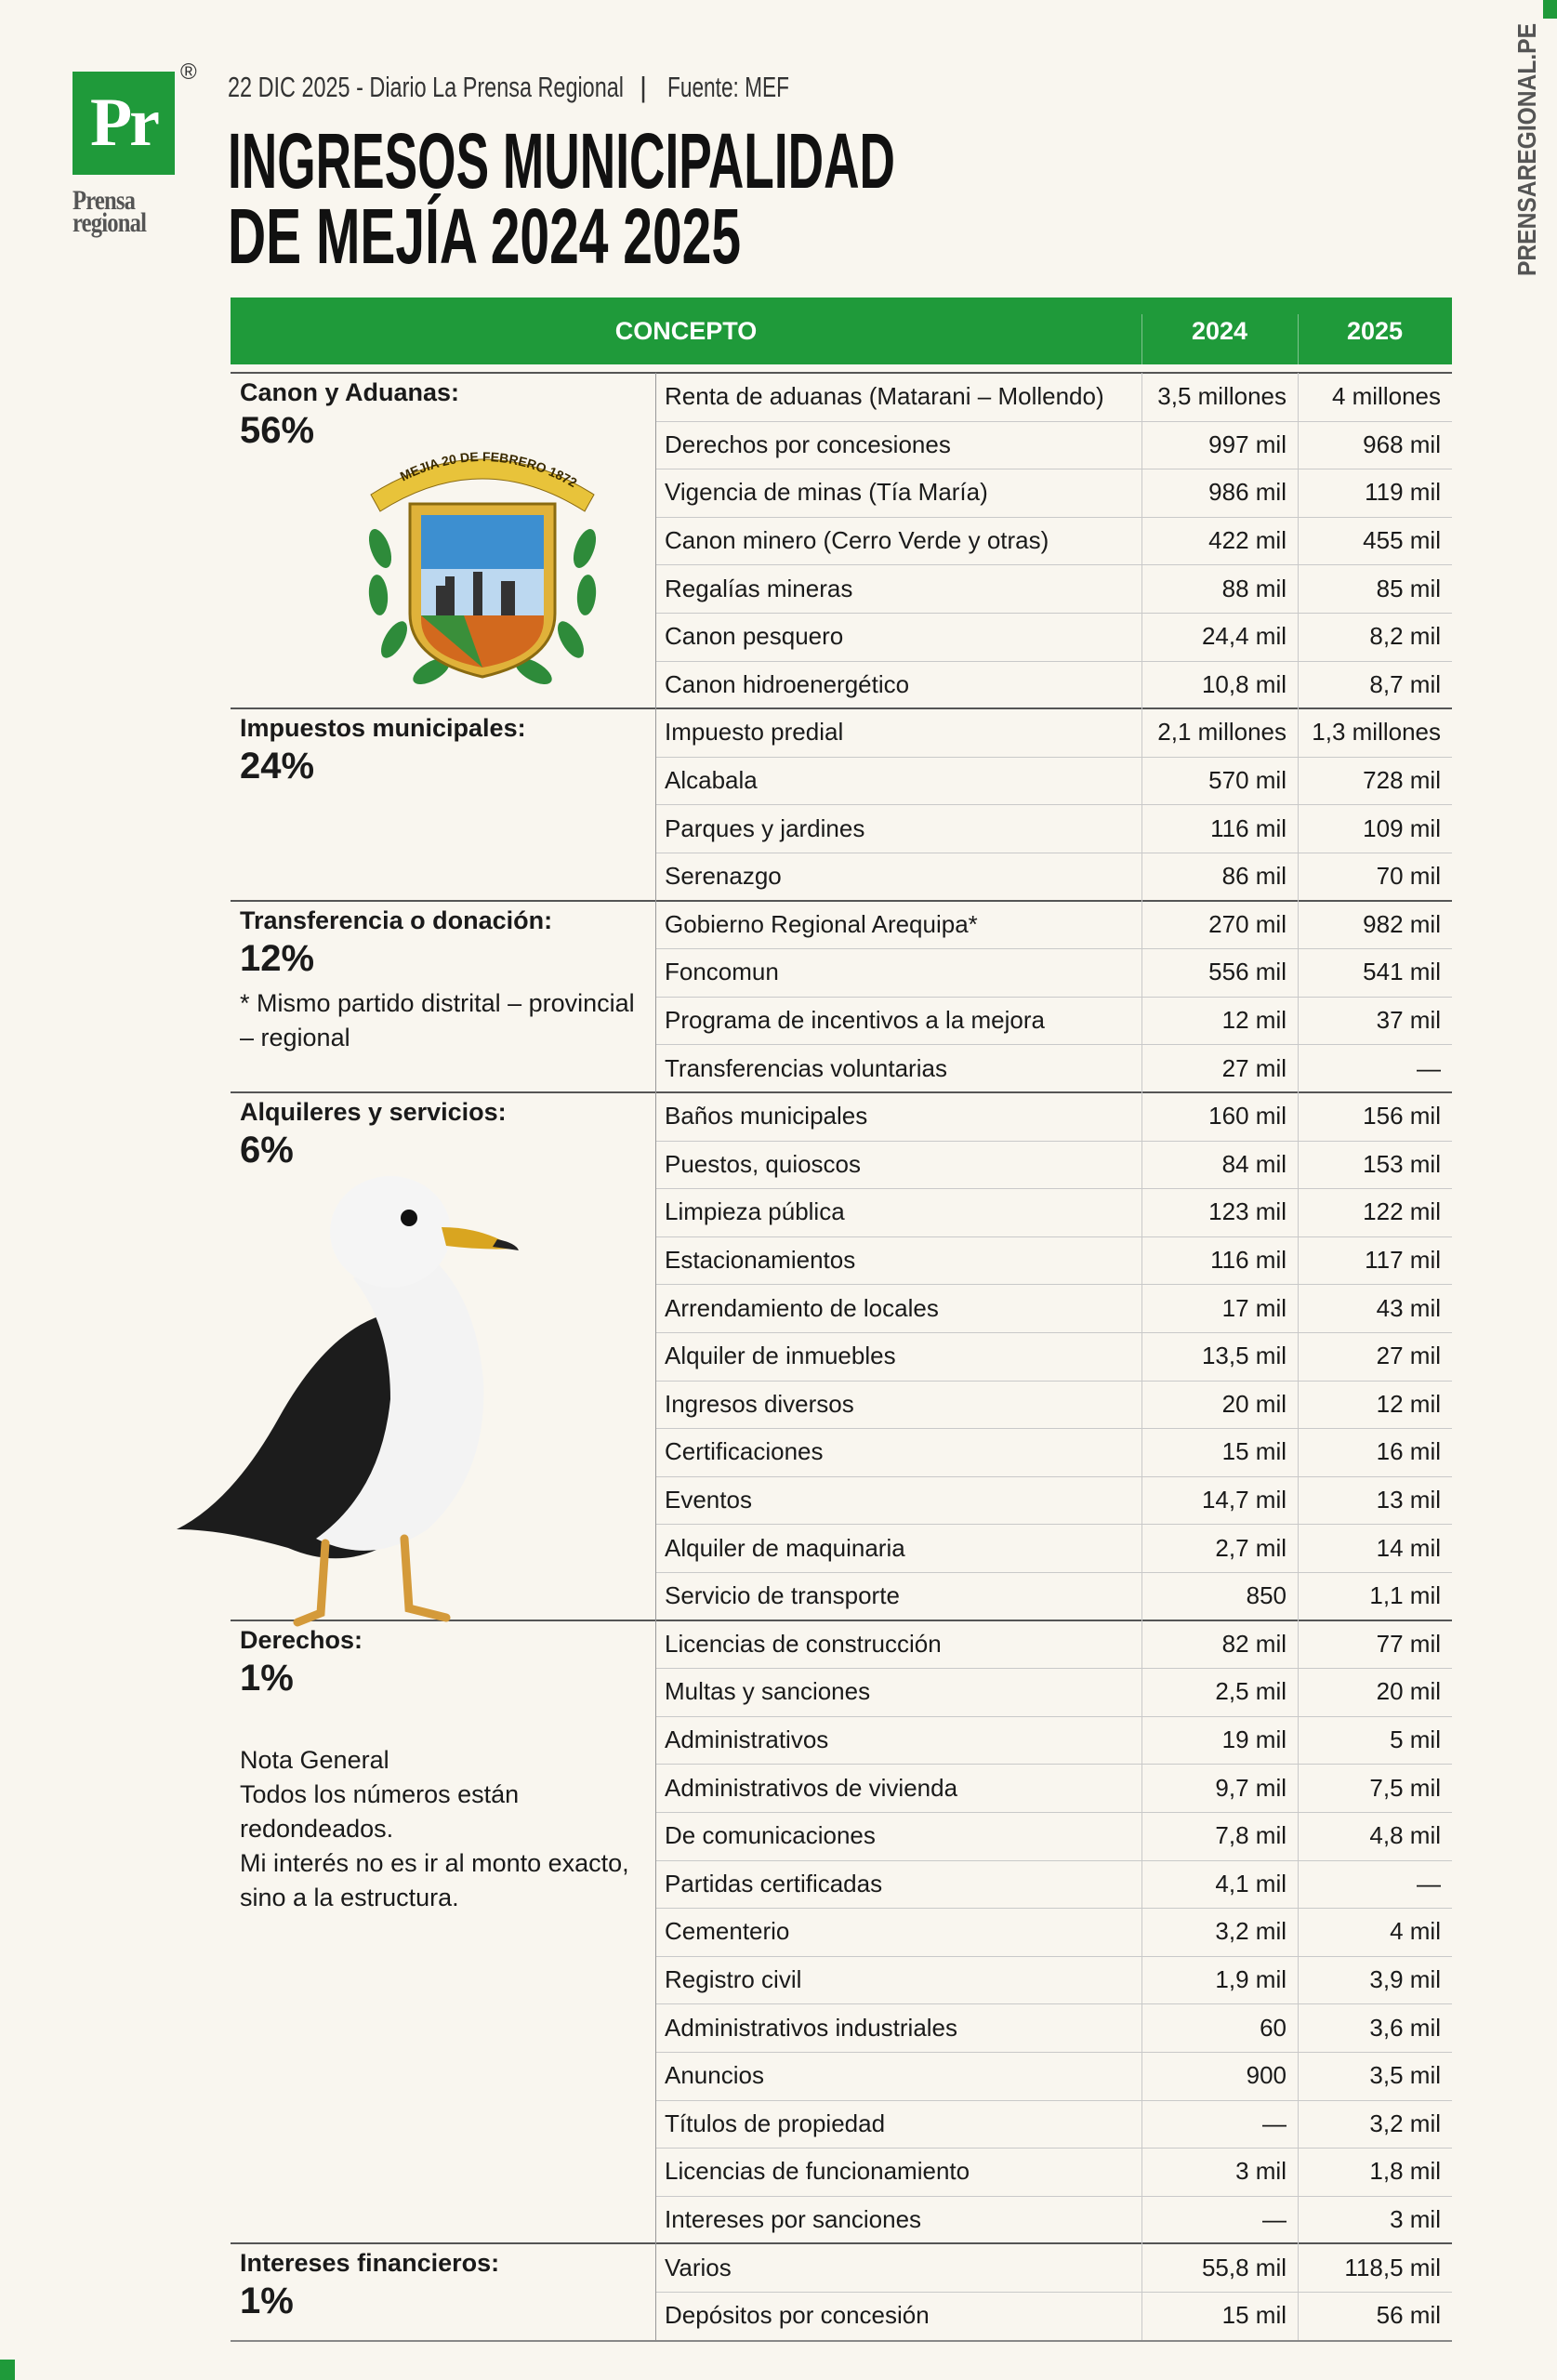 Image resolution: width=1557 pixels, height=2380 pixels. Describe the element at coordinates (426, 87) in the screenshot. I see `date-source: 22 DIC 2025 - Diario La Prensa Regional` at that location.